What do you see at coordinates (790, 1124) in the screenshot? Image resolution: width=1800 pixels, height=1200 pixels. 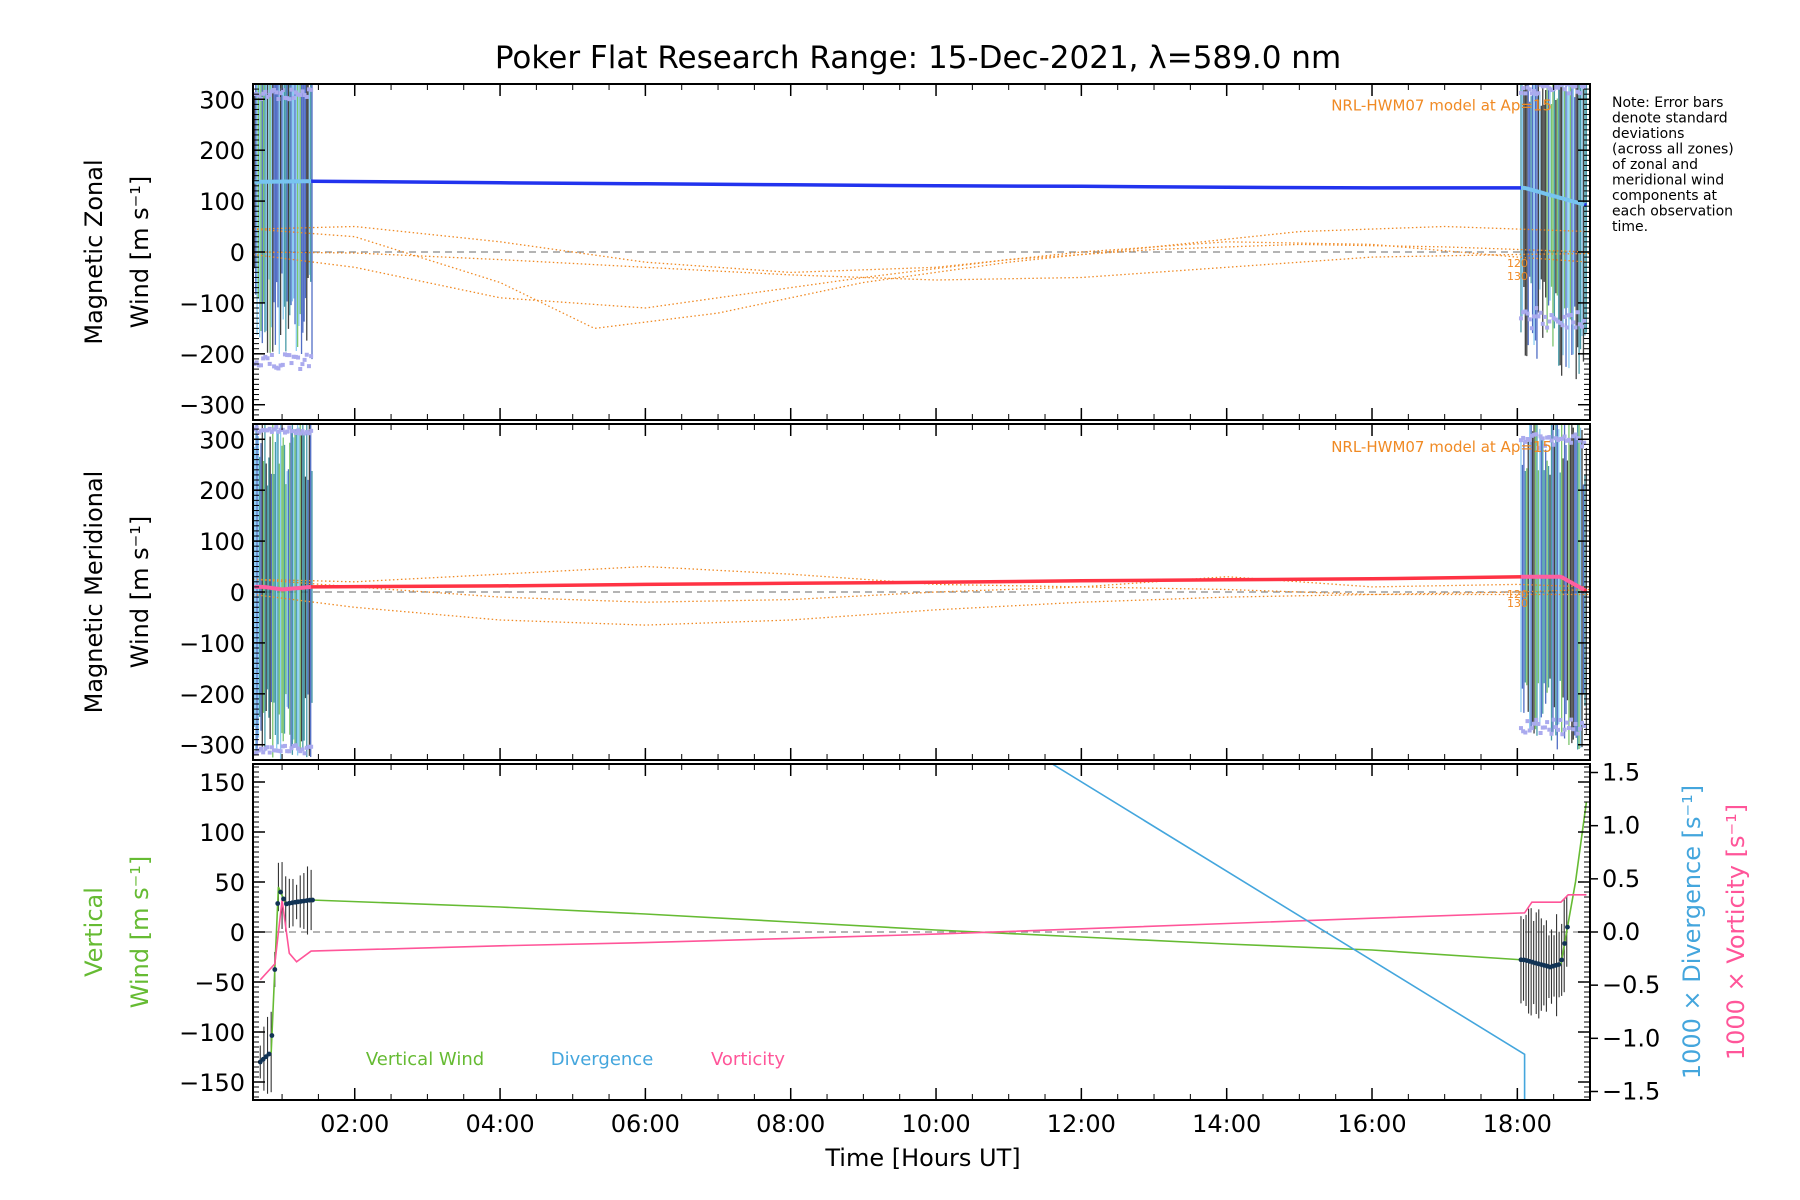 I see `x-tick-label: 08:00` at bounding box center [790, 1124].